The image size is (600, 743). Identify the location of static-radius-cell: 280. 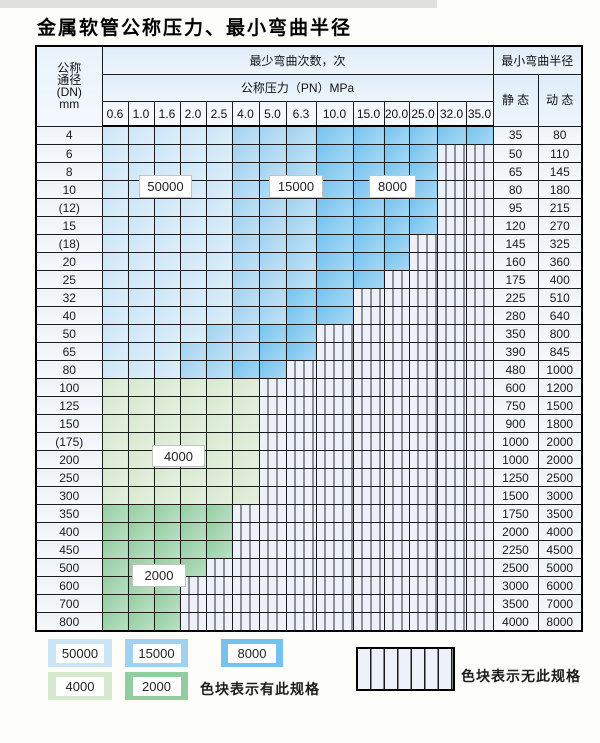
(515, 315).